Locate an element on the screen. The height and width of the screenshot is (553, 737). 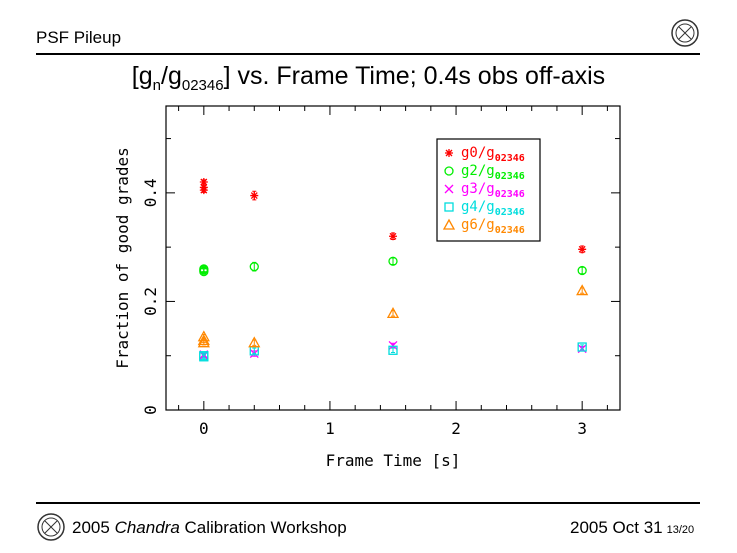
y-tick-label: 0.2 is located at coordinates (150, 301).